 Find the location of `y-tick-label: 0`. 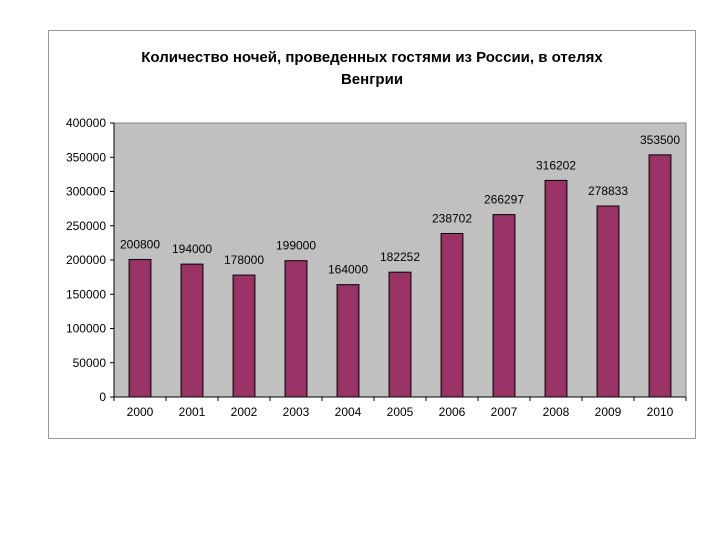

y-tick-label: 0 is located at coordinates (102, 397).